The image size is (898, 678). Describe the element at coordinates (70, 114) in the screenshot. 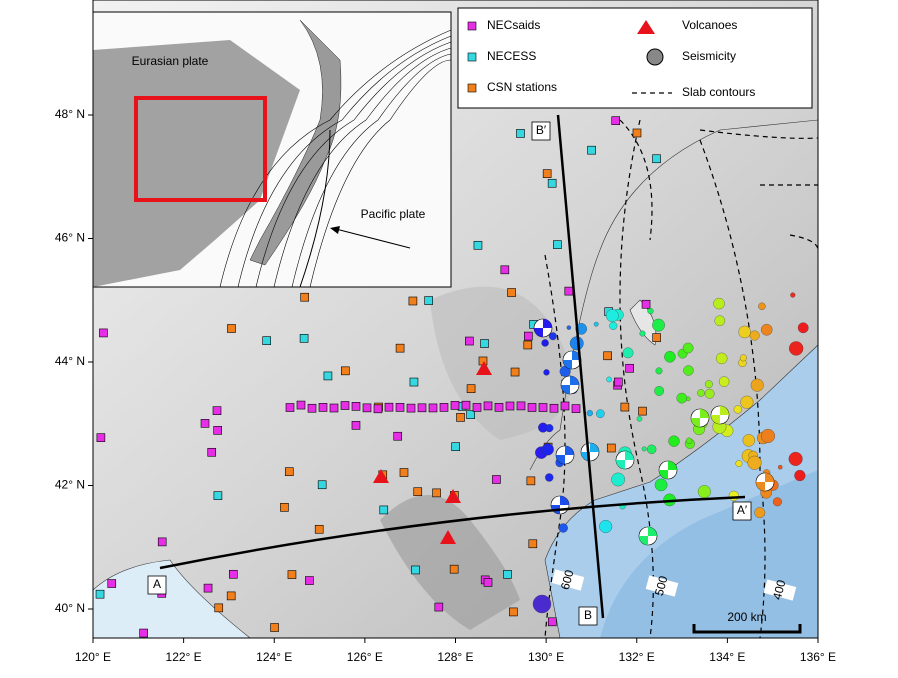

I see `y-tick-label: 48° N` at that location.